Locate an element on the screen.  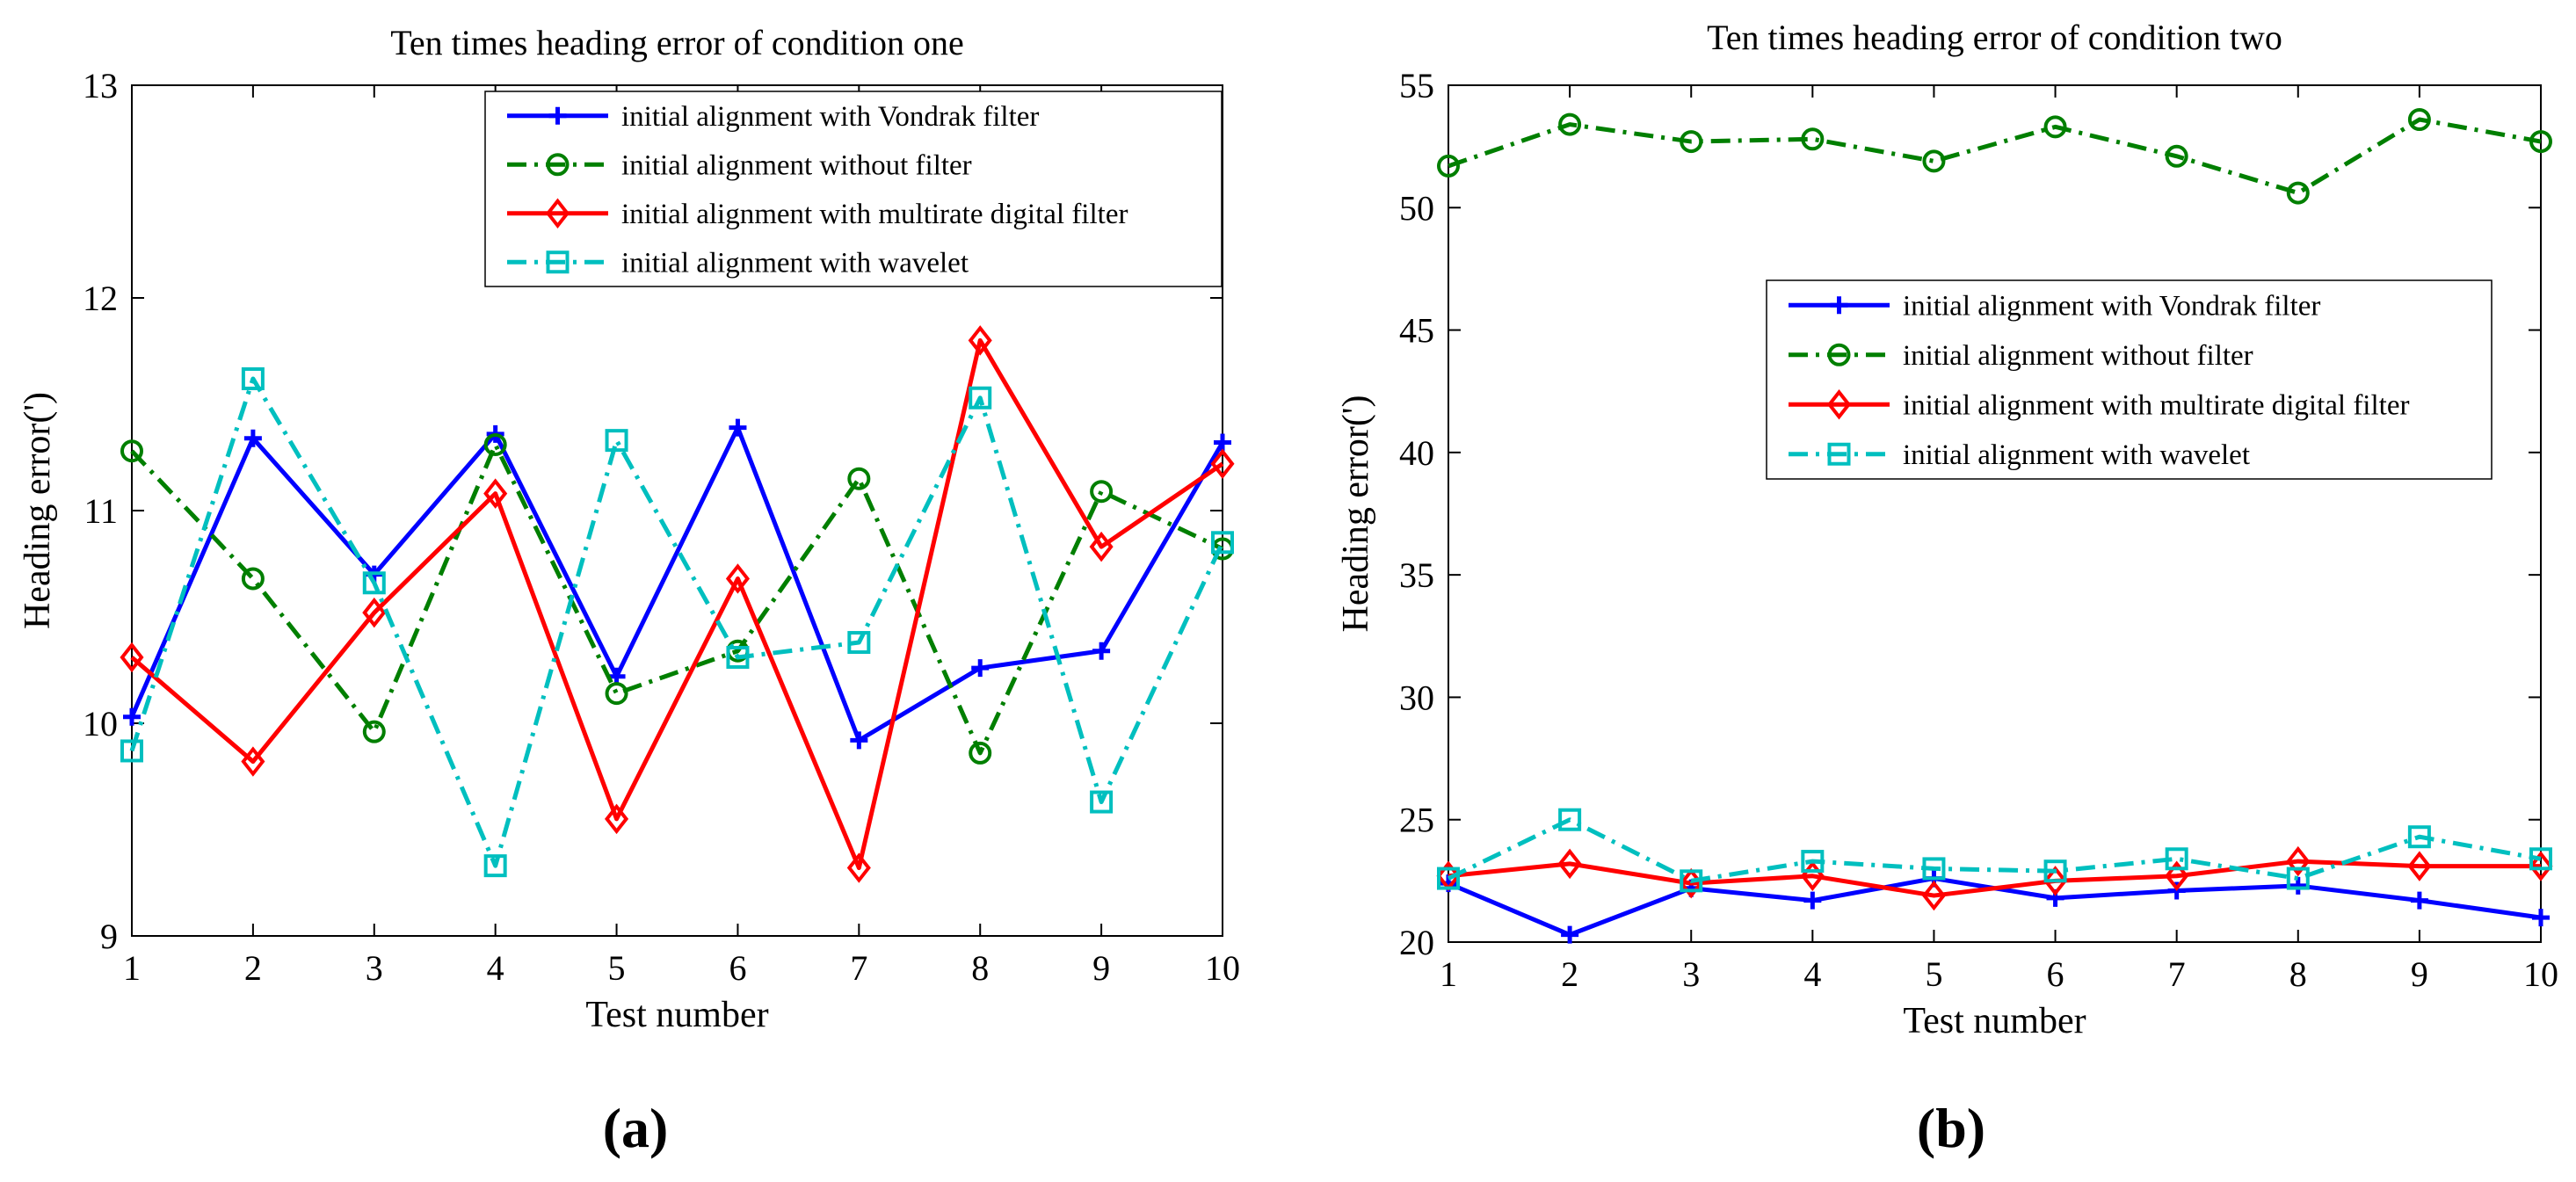
y-tick-label: 10 is located at coordinates (100, 723).